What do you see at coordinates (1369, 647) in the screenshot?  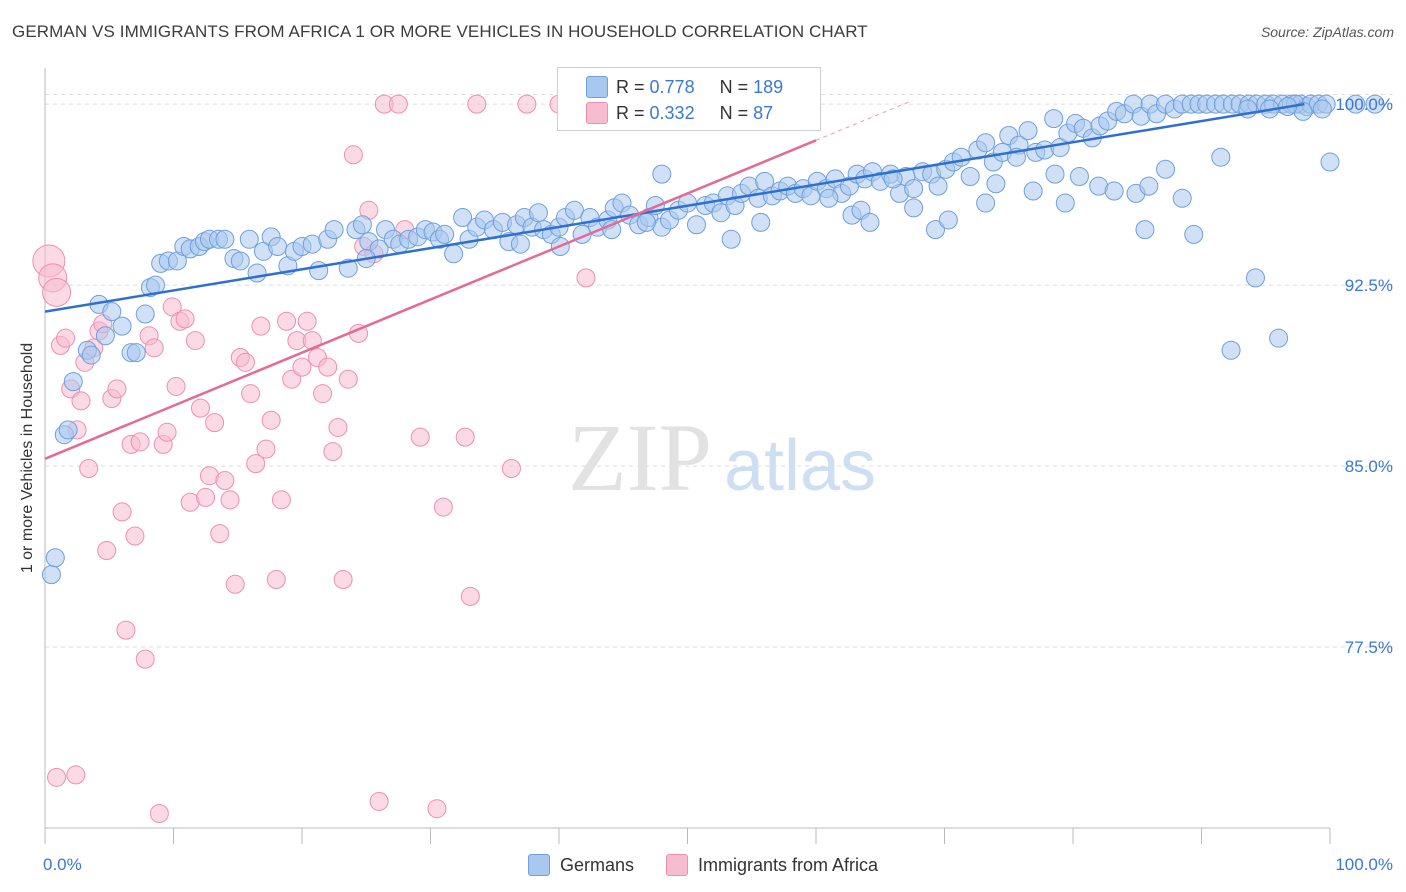 I see `y-tick-label: 77.5%` at bounding box center [1369, 647].